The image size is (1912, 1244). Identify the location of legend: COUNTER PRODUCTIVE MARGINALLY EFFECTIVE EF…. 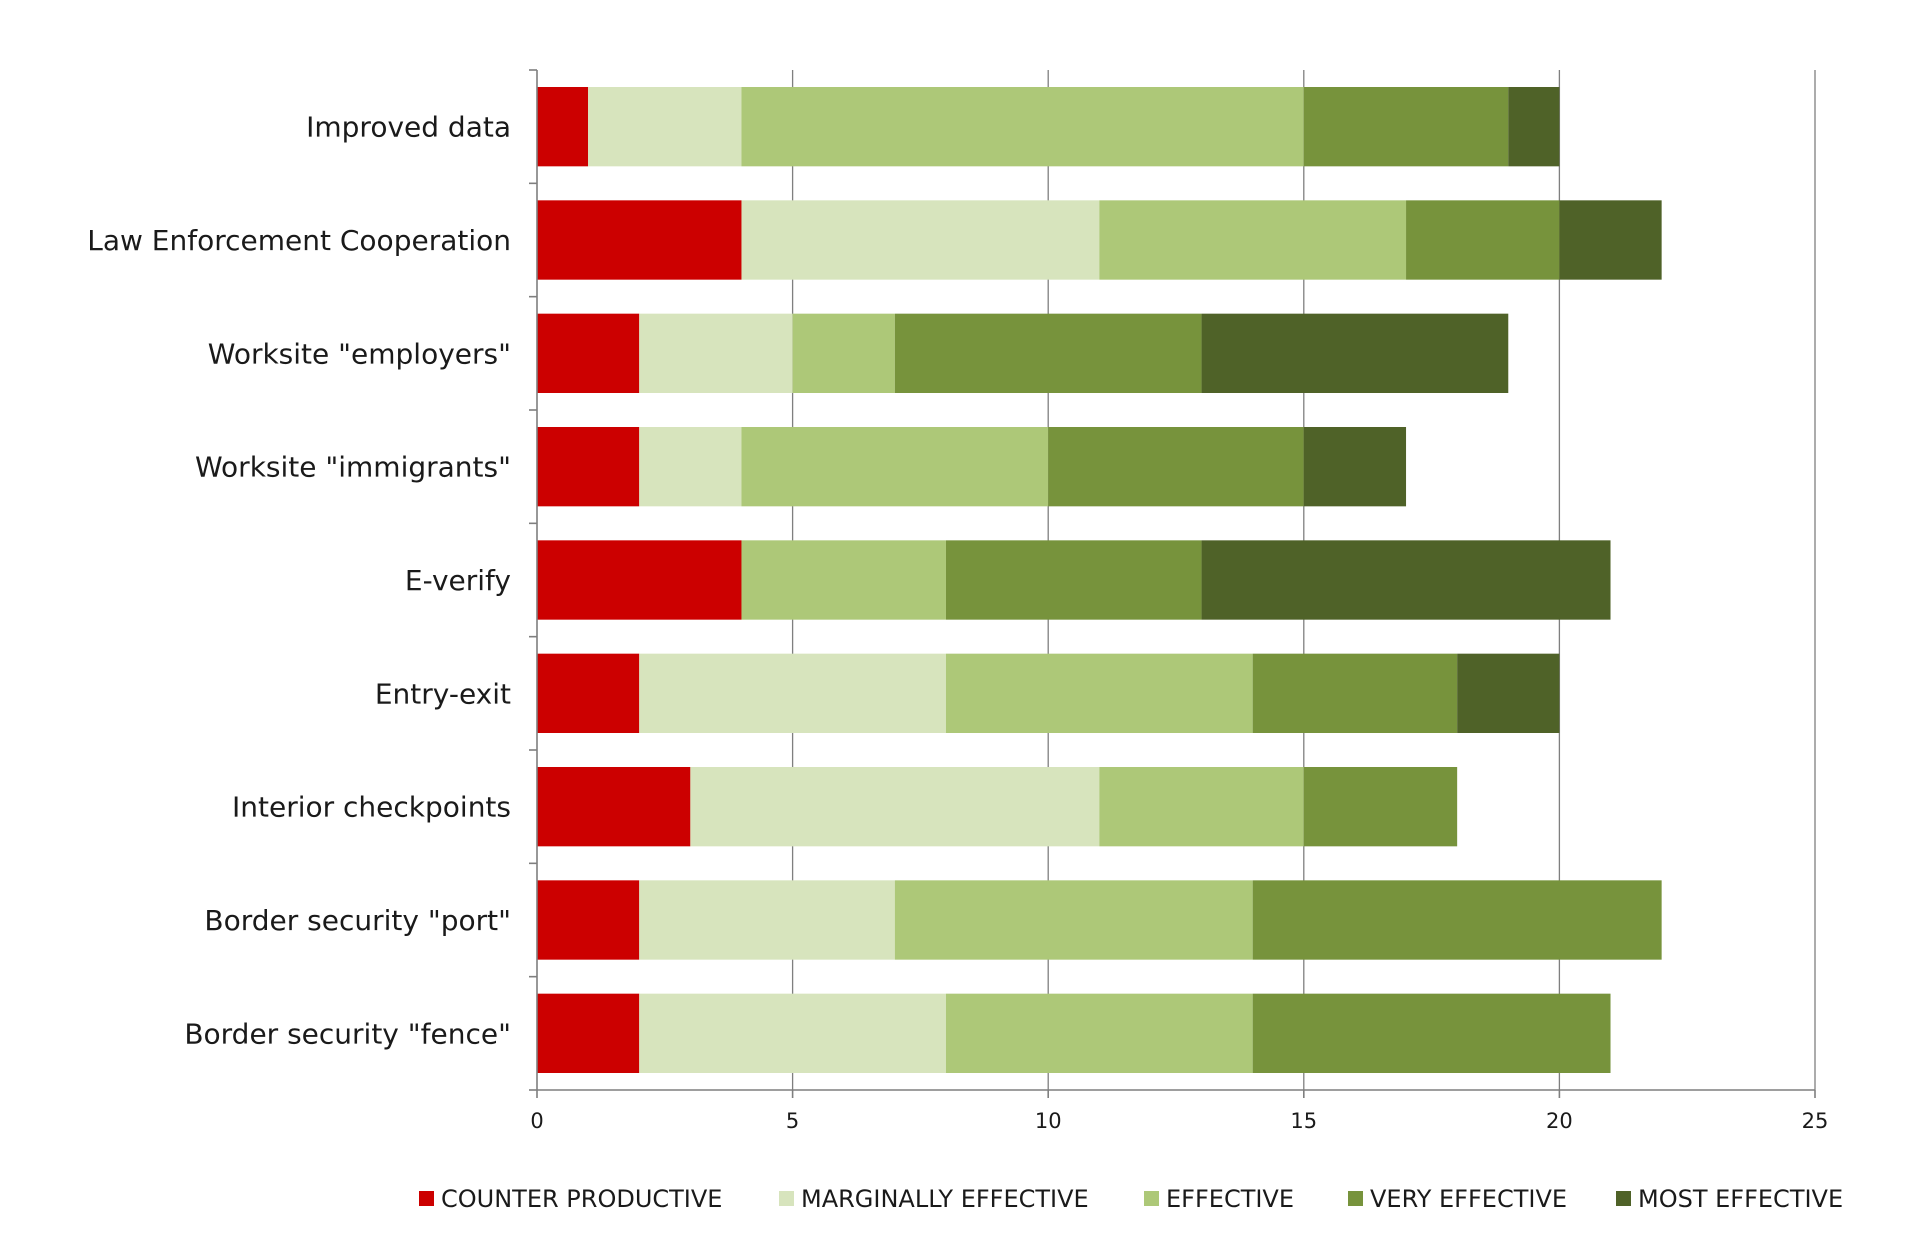
(1131, 1199).